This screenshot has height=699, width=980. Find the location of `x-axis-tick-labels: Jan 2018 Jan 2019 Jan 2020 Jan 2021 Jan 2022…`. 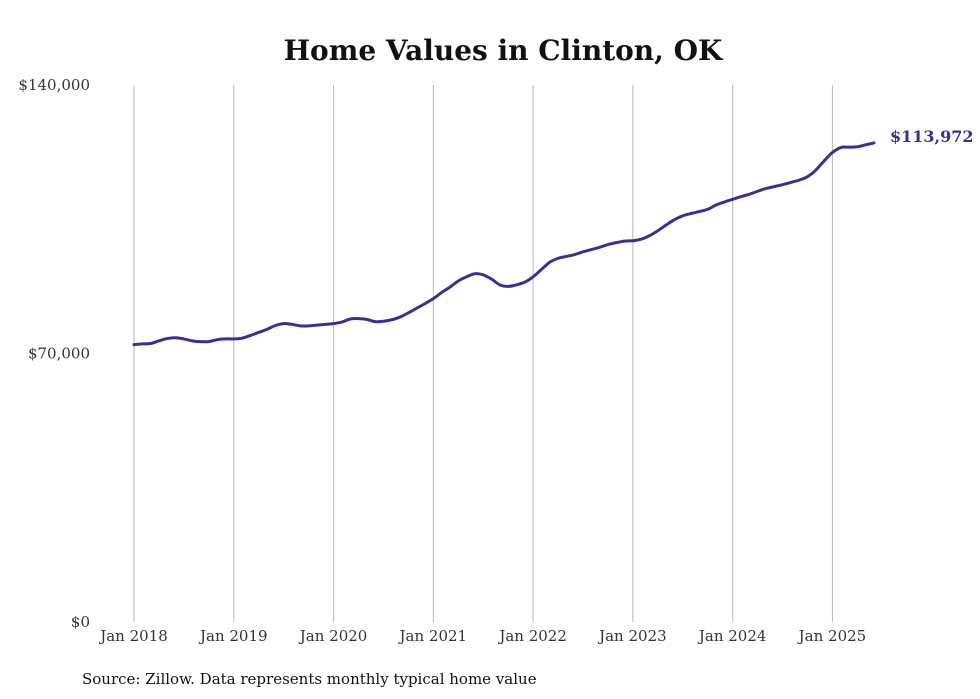

x-axis-tick-labels: Jan 2018 Jan 2019 Jan 2020 Jan 2021 Jan 2022… is located at coordinates (482, 636).